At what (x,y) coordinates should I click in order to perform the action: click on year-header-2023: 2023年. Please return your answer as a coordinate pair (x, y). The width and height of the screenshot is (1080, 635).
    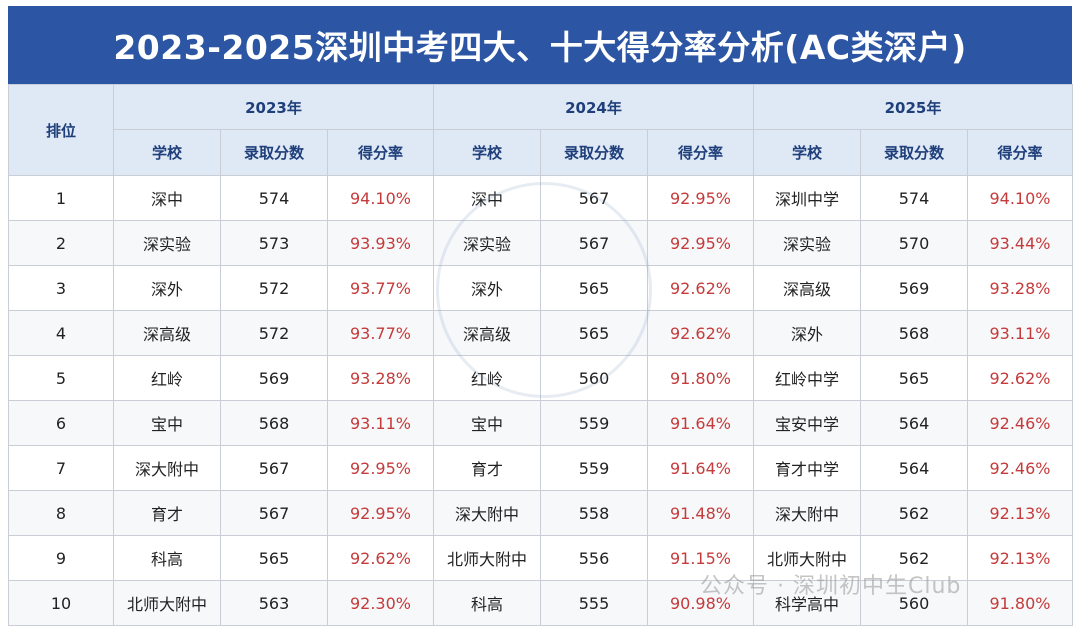
    Looking at the image, I should click on (273, 107).